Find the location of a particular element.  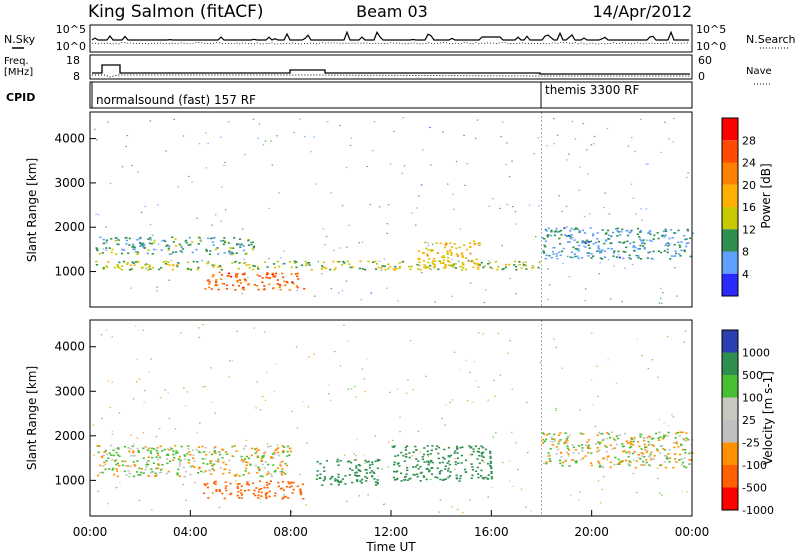

velocity-colorbar-color-segment is located at coordinates (730, 363).